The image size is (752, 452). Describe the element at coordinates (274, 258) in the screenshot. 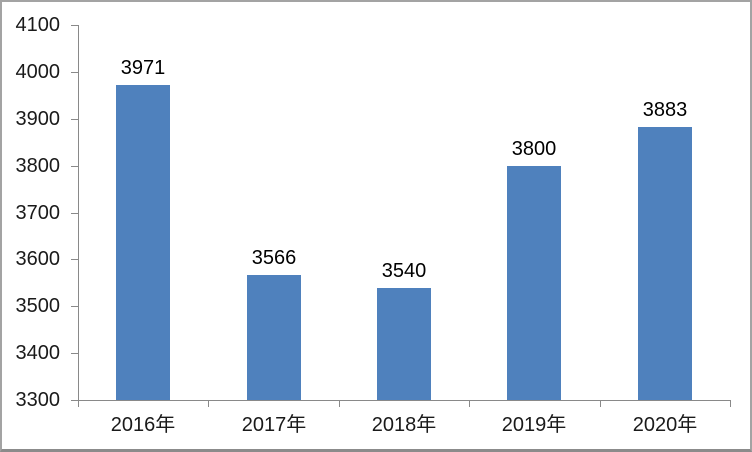

I see `bar-value-label: 3566` at that location.